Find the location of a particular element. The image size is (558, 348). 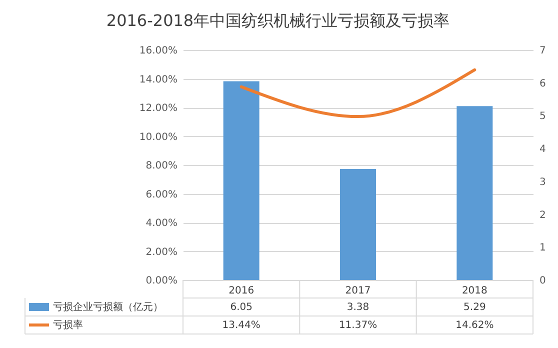

y-tick-label: 2.00% is located at coordinates (162, 252).